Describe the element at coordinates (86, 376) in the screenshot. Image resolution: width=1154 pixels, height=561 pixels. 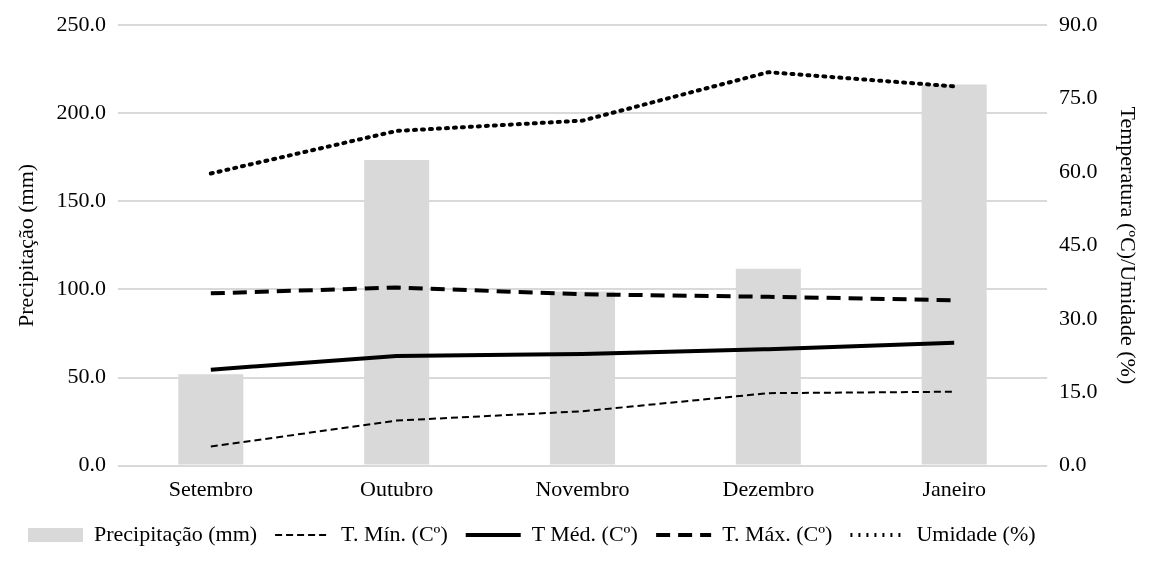
I see `y-tick-label: 50.0` at that location.